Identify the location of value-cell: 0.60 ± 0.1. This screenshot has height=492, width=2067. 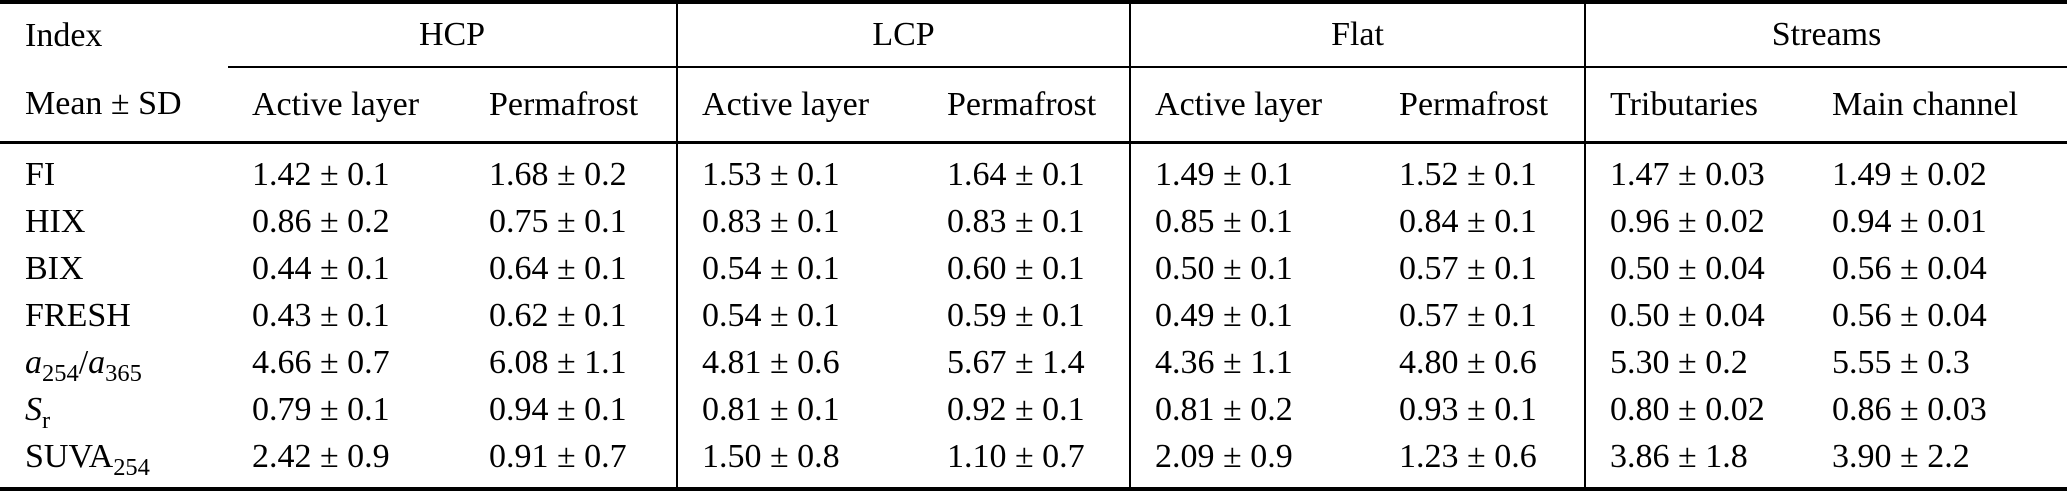
(1016, 268).